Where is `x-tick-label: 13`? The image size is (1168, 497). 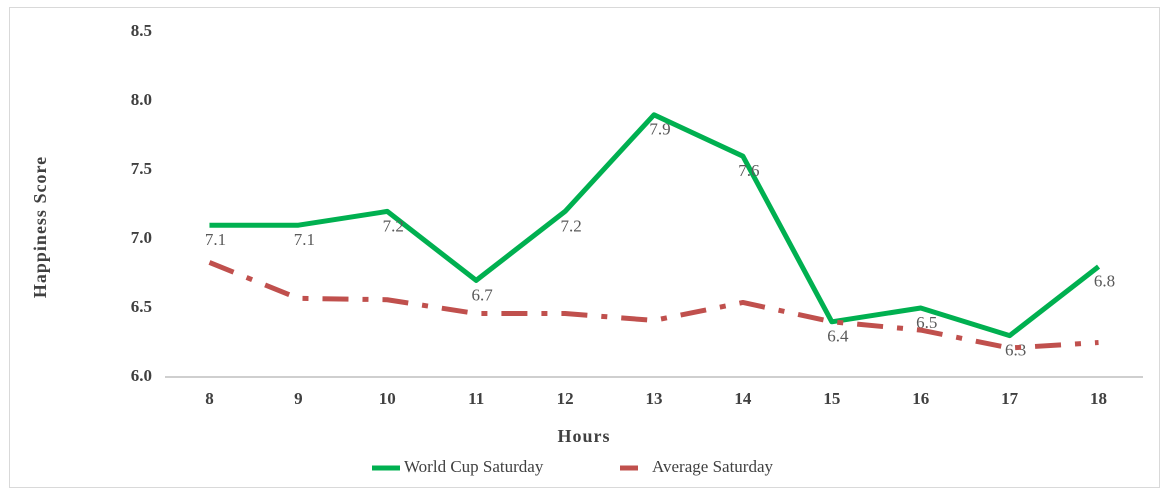 x-tick-label: 13 is located at coordinates (654, 398).